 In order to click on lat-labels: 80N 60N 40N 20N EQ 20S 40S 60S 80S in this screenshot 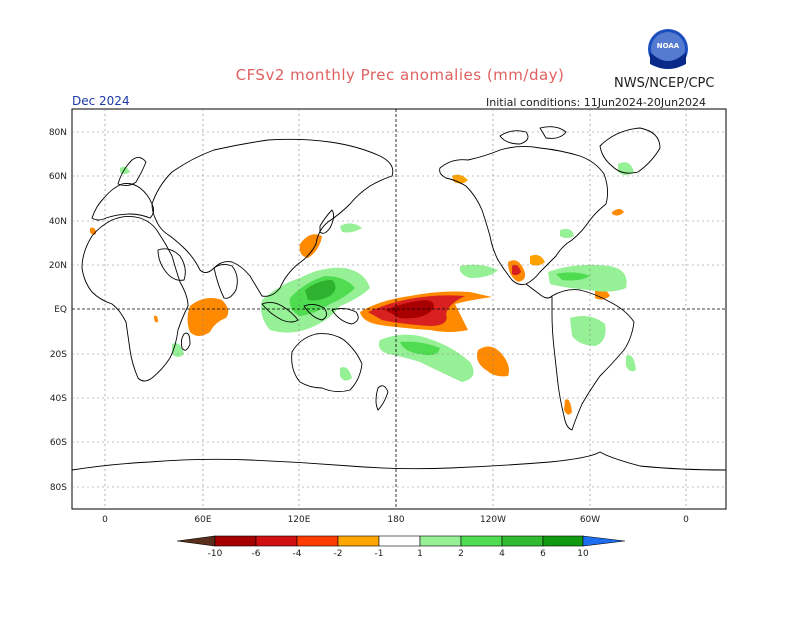, I will do `click(58, 310)`.